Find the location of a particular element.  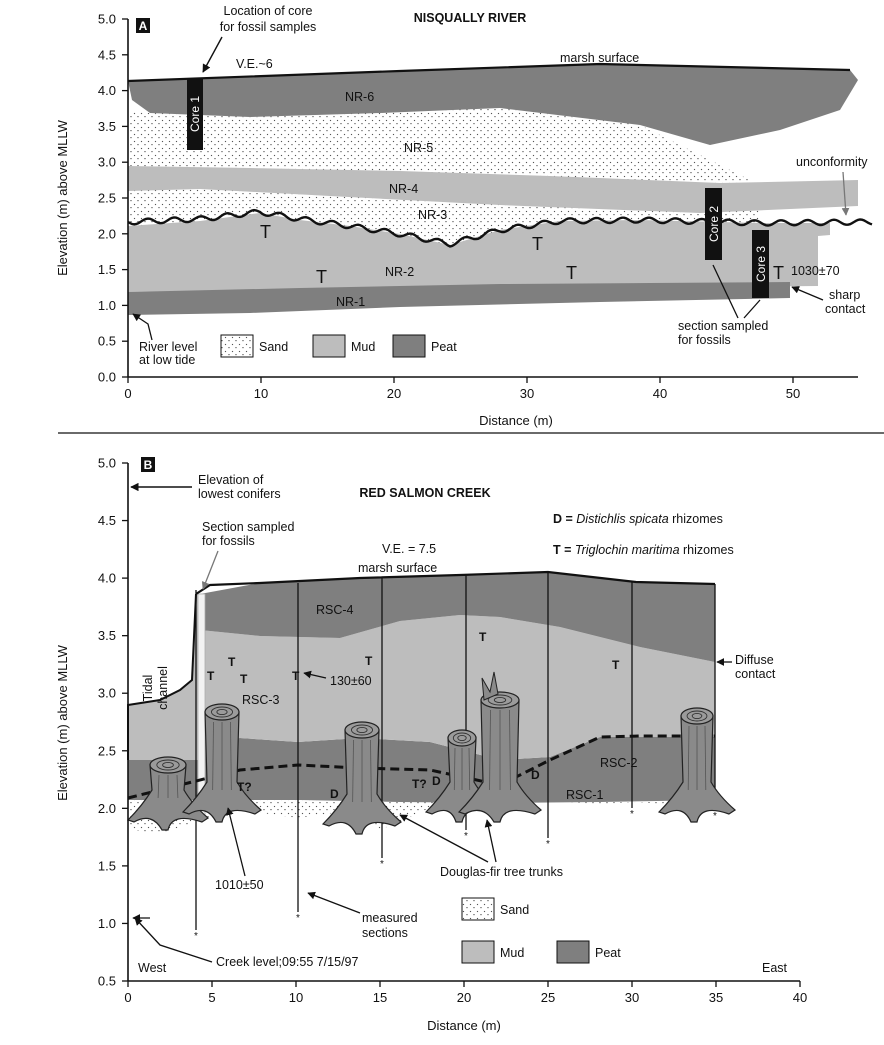

d-definition: D = Distichlis spicata rhizomes is located at coordinates (638, 519).